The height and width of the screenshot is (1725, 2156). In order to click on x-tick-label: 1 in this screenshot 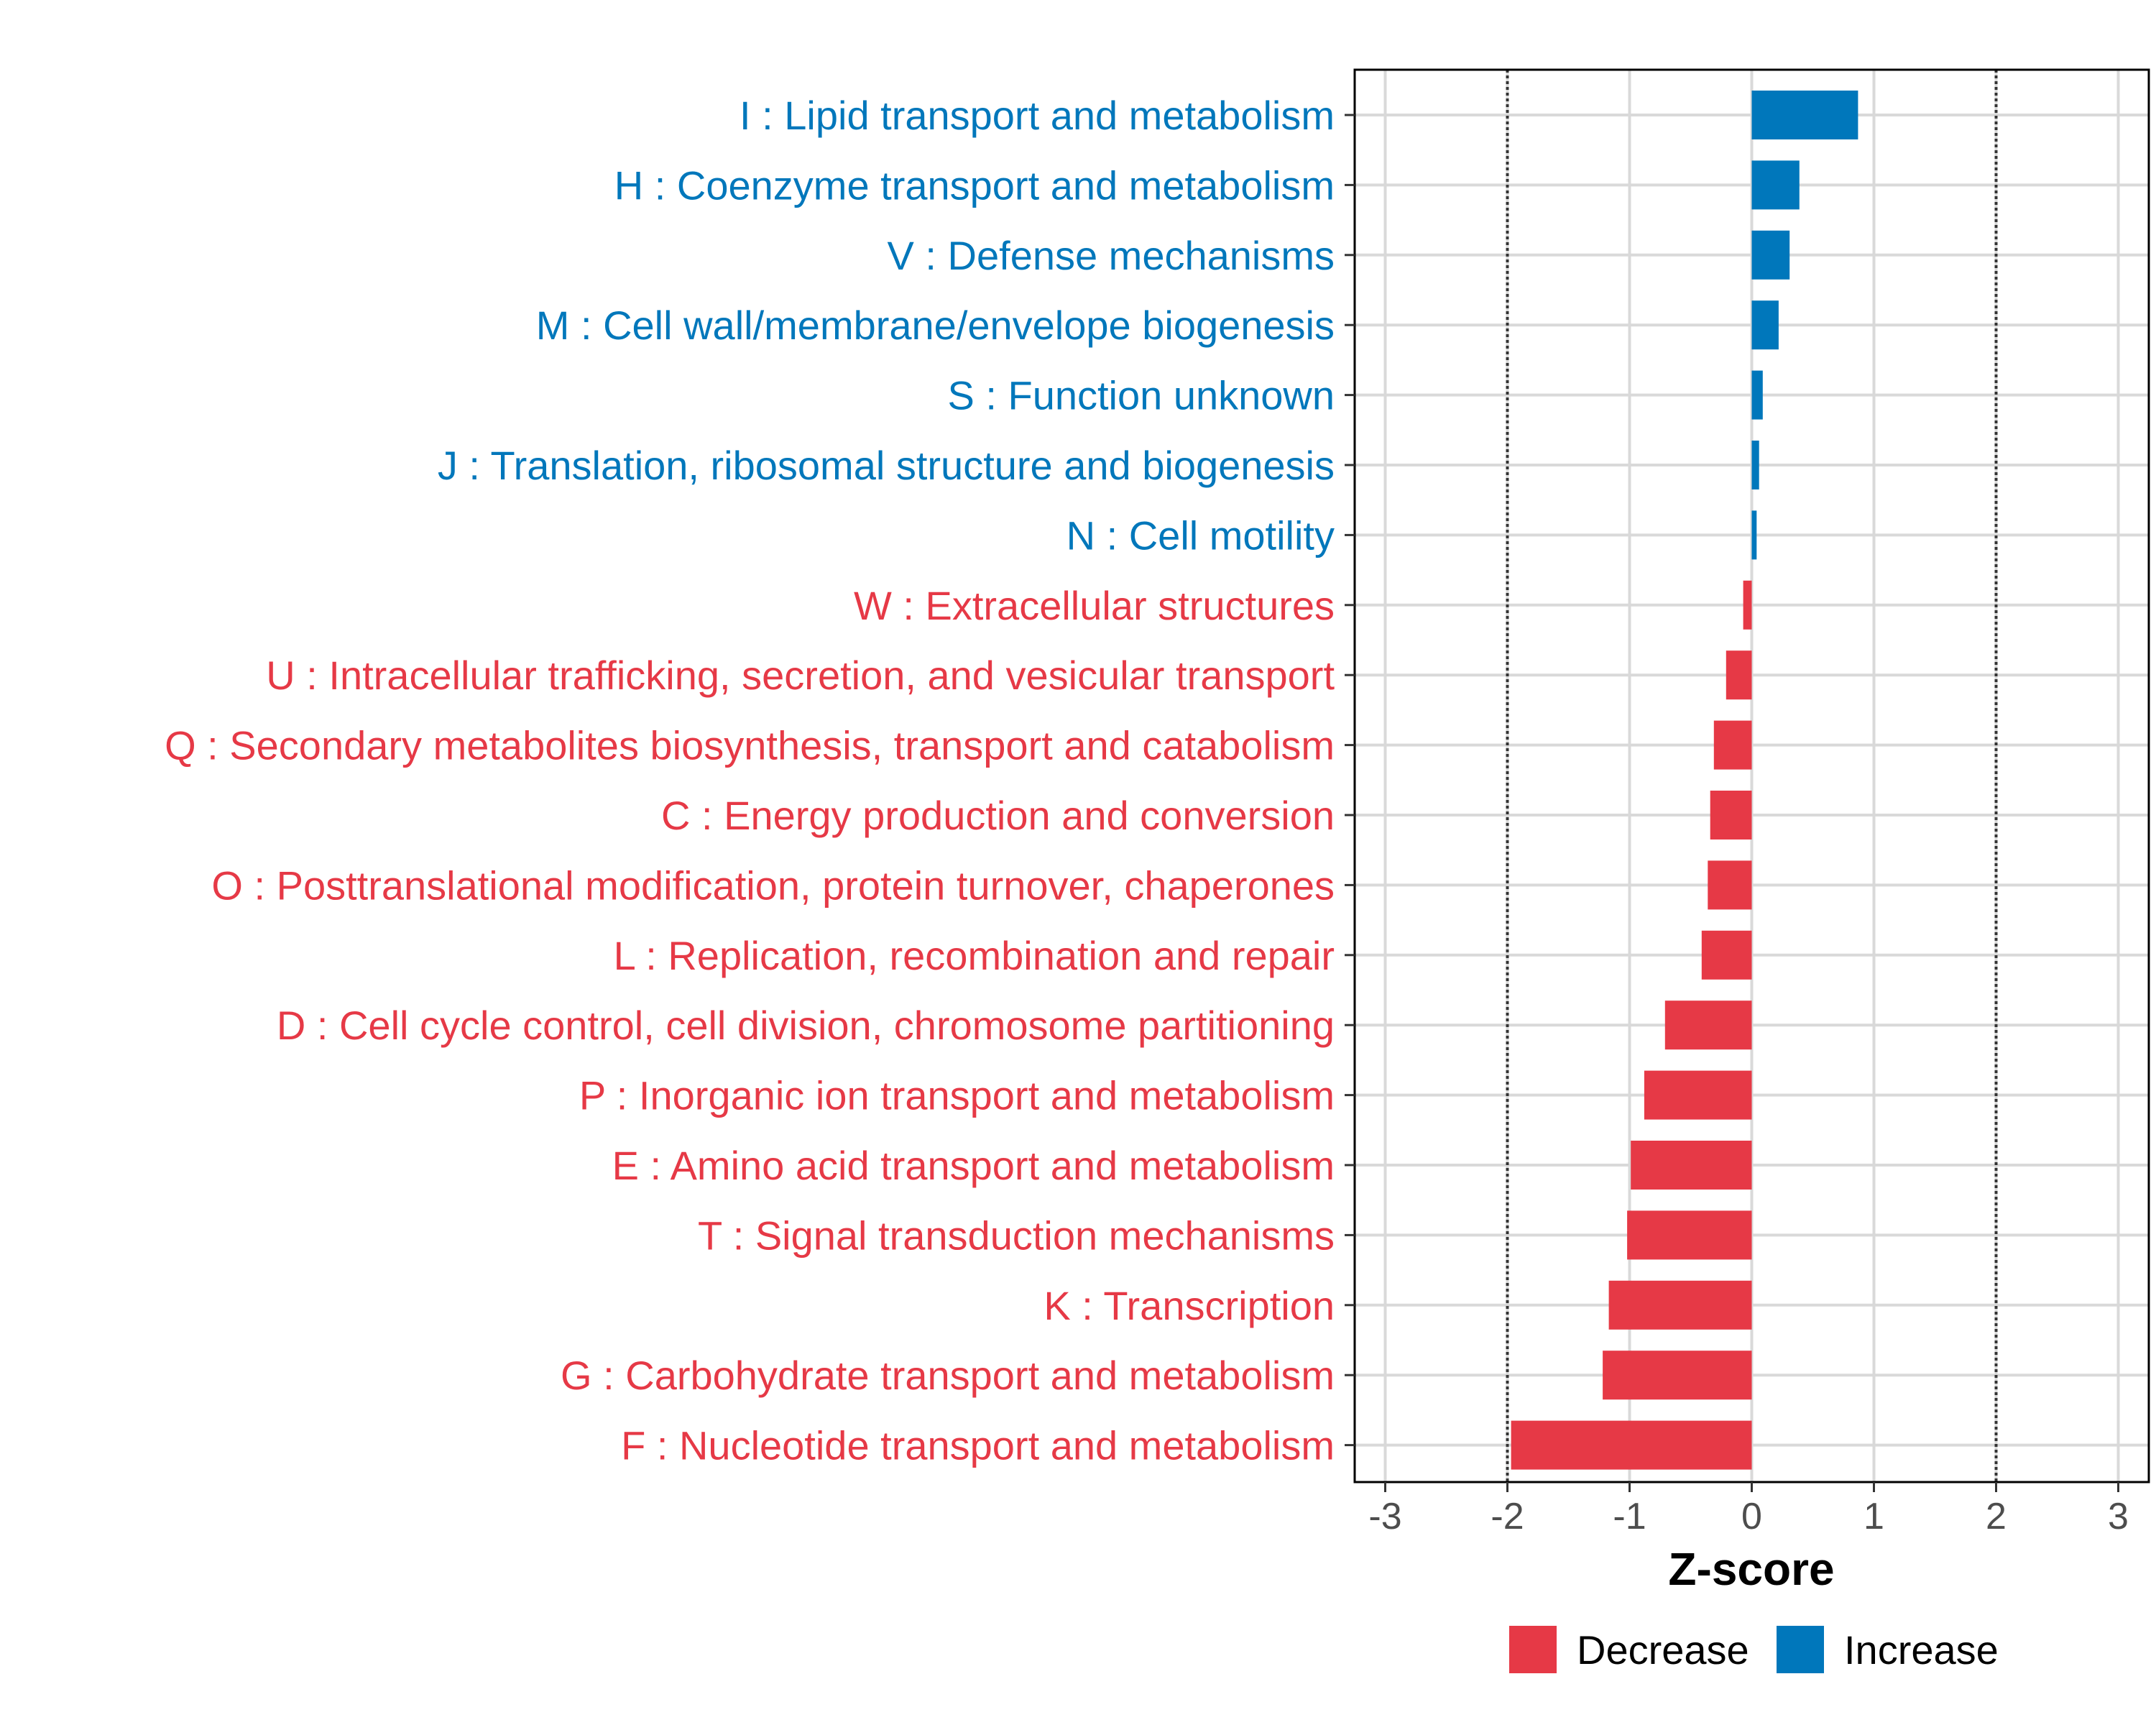, I will do `click(1874, 1516)`.